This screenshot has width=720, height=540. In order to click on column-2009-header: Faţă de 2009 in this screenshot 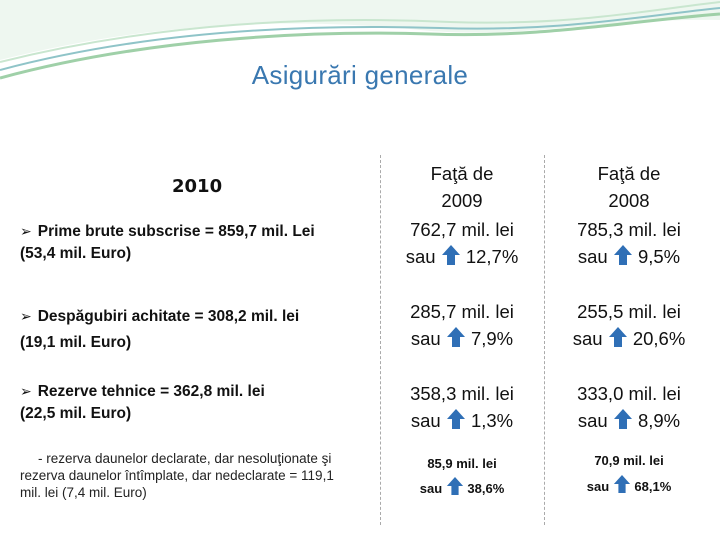, I will do `click(462, 187)`.